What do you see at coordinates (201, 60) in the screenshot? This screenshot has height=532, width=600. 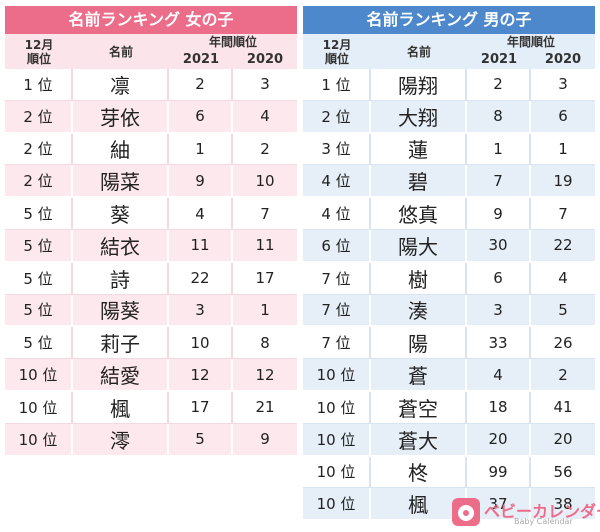 I see `year-2021-header: 2021` at bounding box center [201, 60].